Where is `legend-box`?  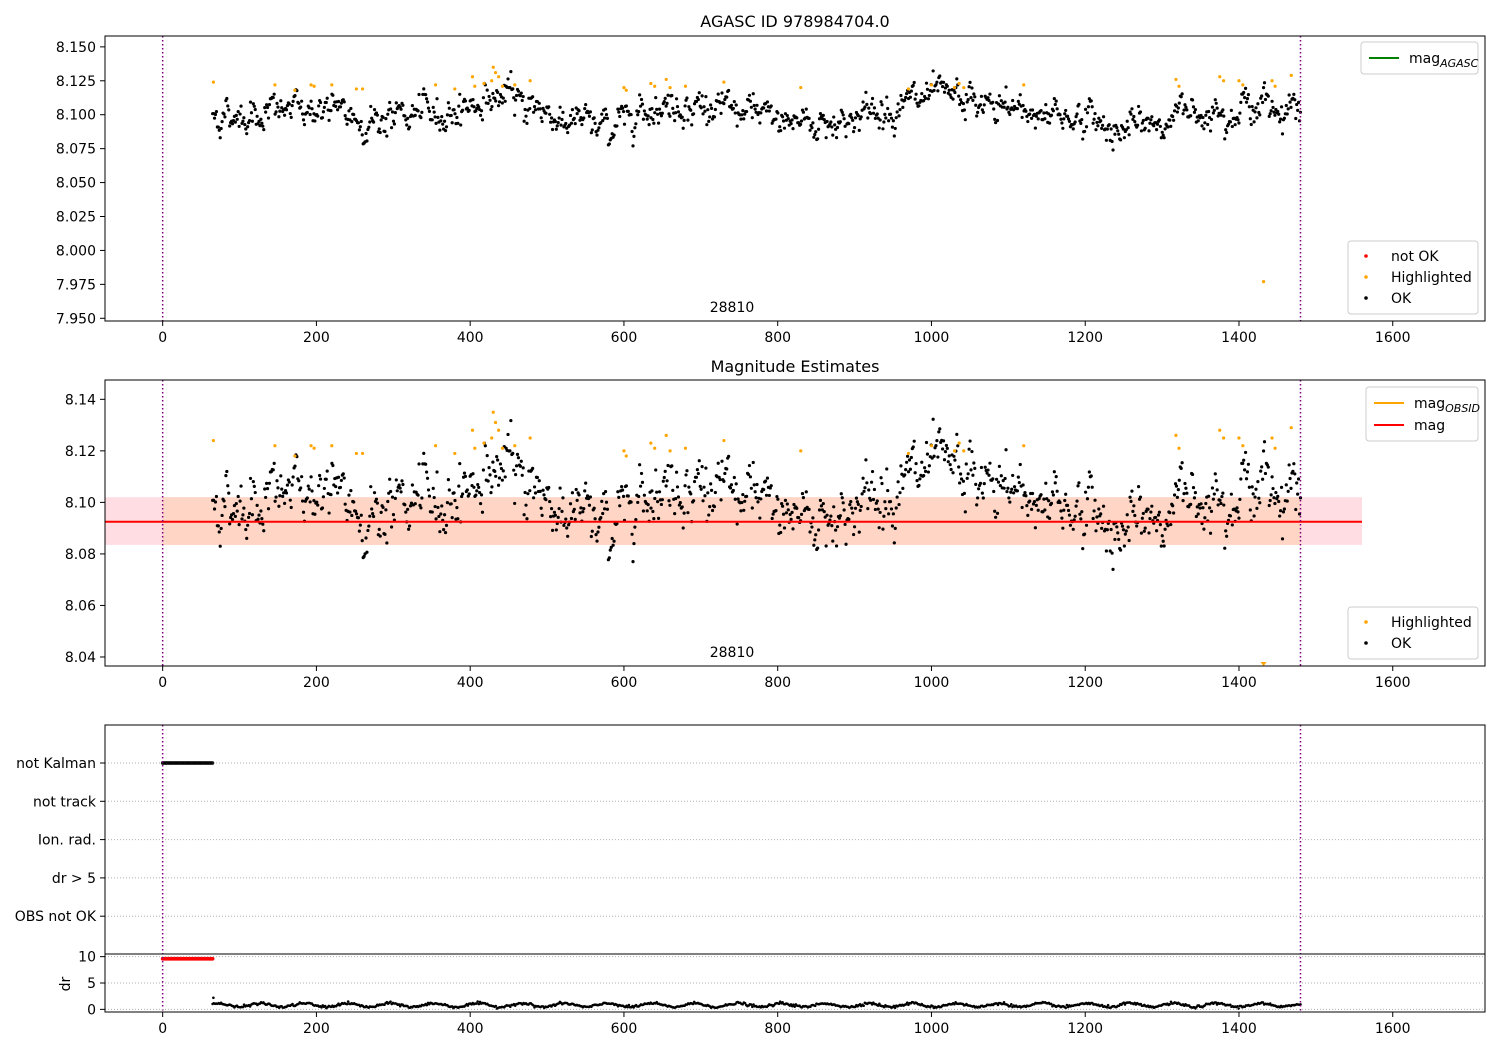
legend-box is located at coordinates (1419, 58).